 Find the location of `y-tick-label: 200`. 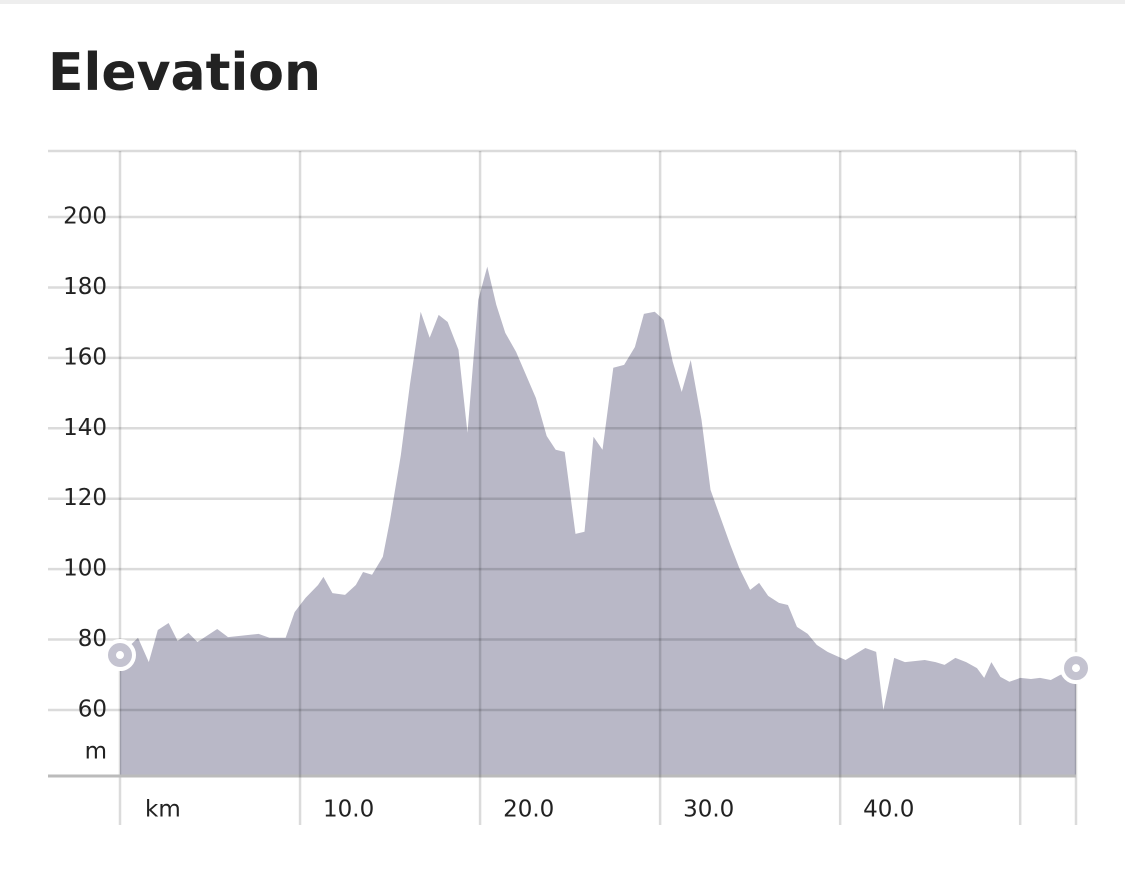

y-tick-label: 200 is located at coordinates (85, 217).